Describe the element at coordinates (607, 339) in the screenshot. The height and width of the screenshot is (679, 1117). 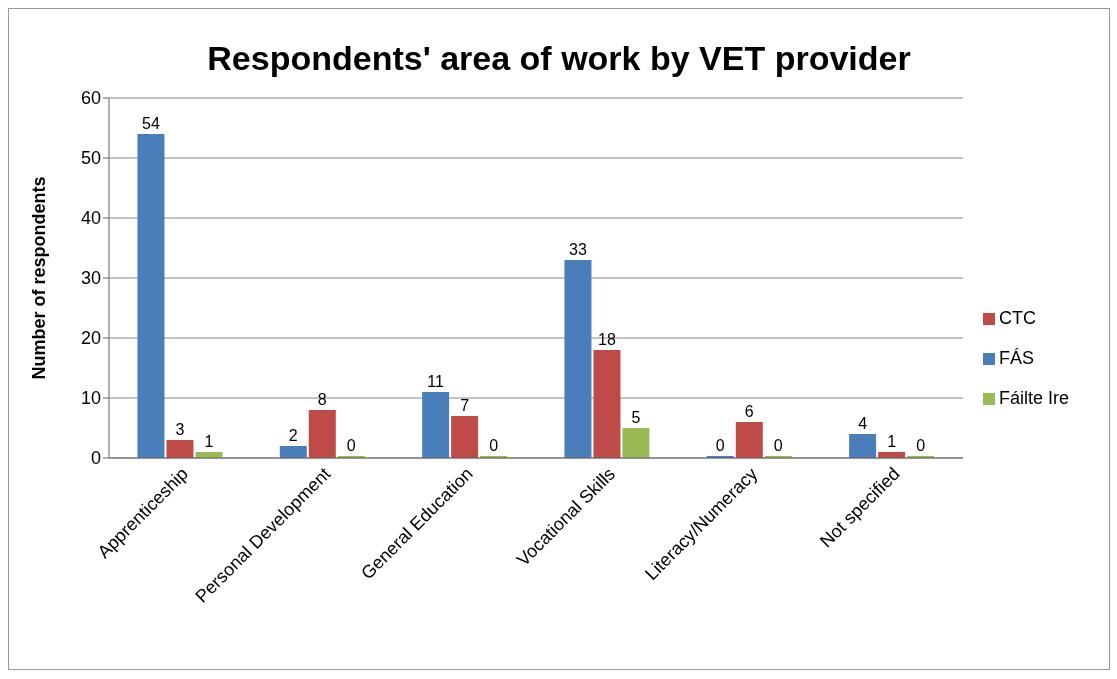
I see `data-label: 18` at that location.